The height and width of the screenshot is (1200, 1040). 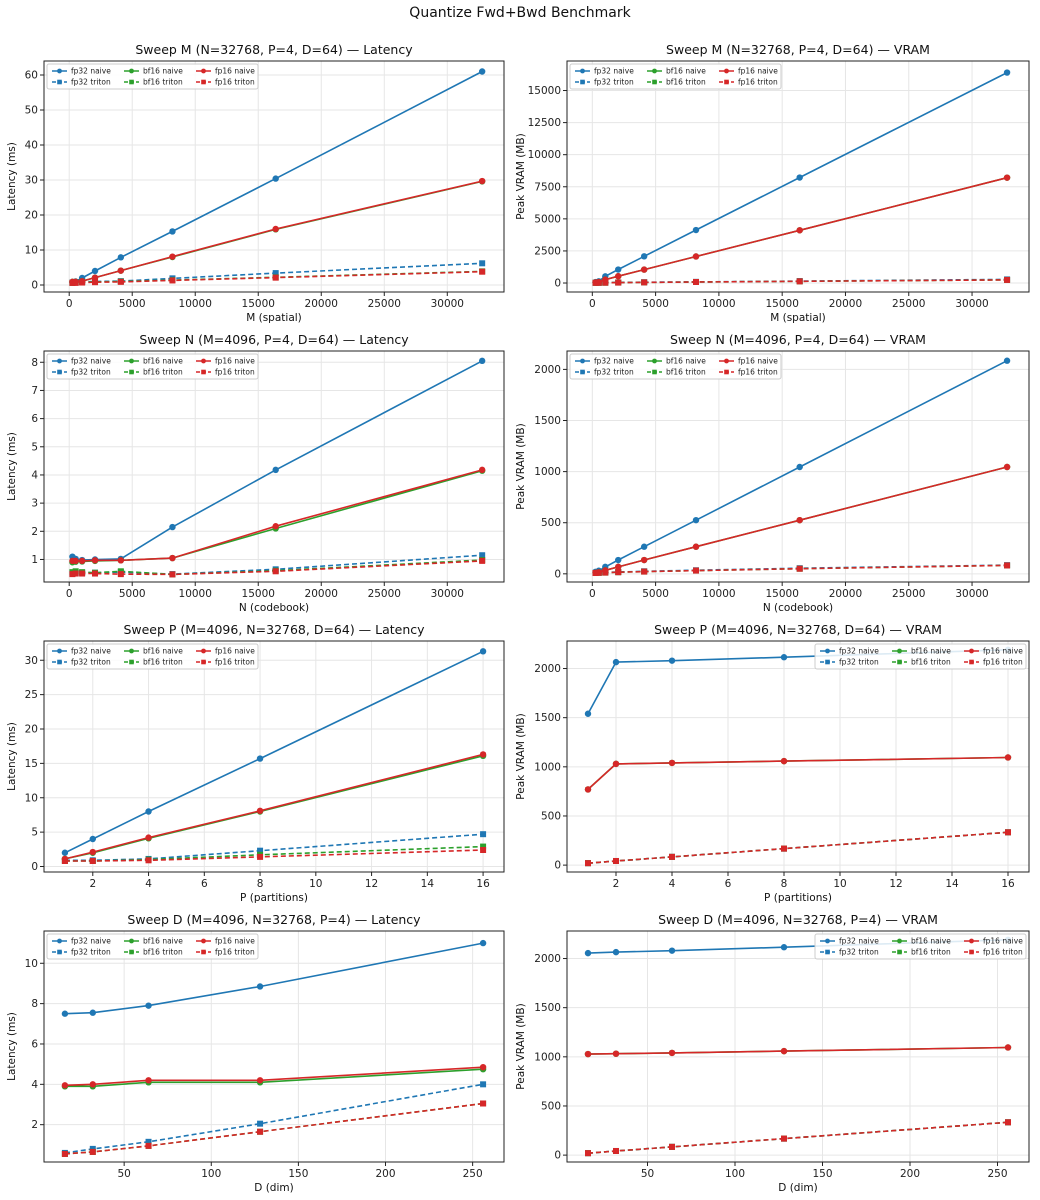 I want to click on figure-title: Quantize Fwd+Bwd Benchmark, so click(x=520, y=13).